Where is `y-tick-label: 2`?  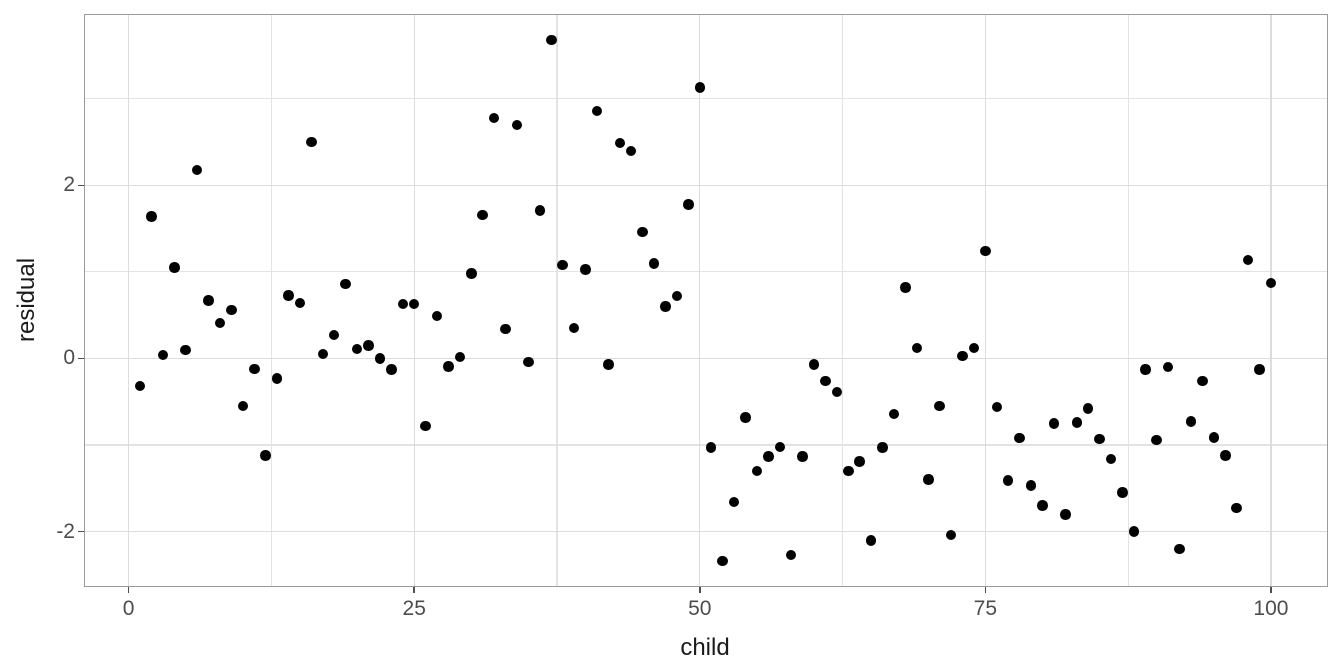 y-tick-label: 2 is located at coordinates (69, 185).